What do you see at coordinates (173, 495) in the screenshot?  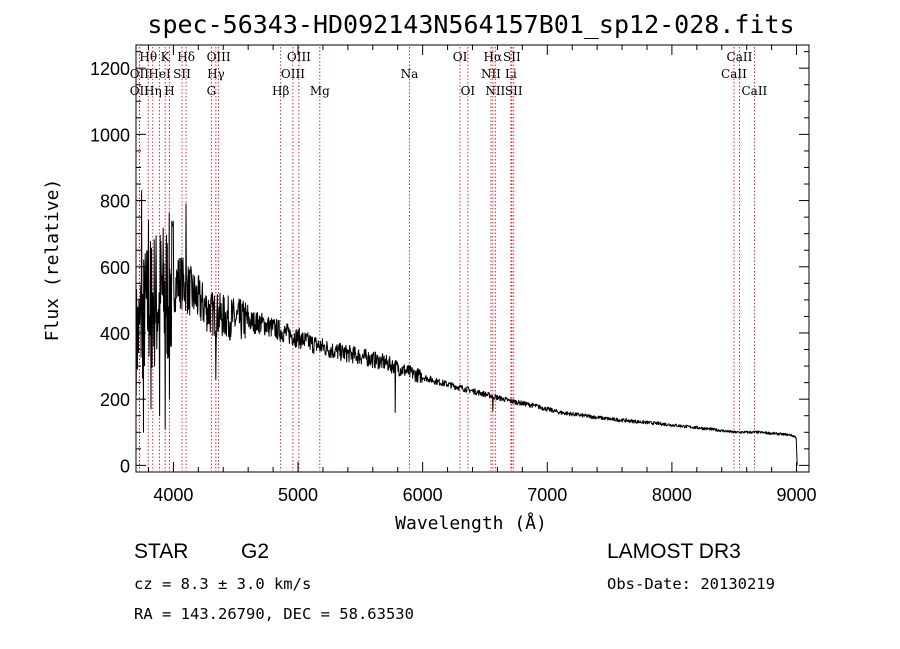 I see `x-tick-label: 4000` at bounding box center [173, 495].